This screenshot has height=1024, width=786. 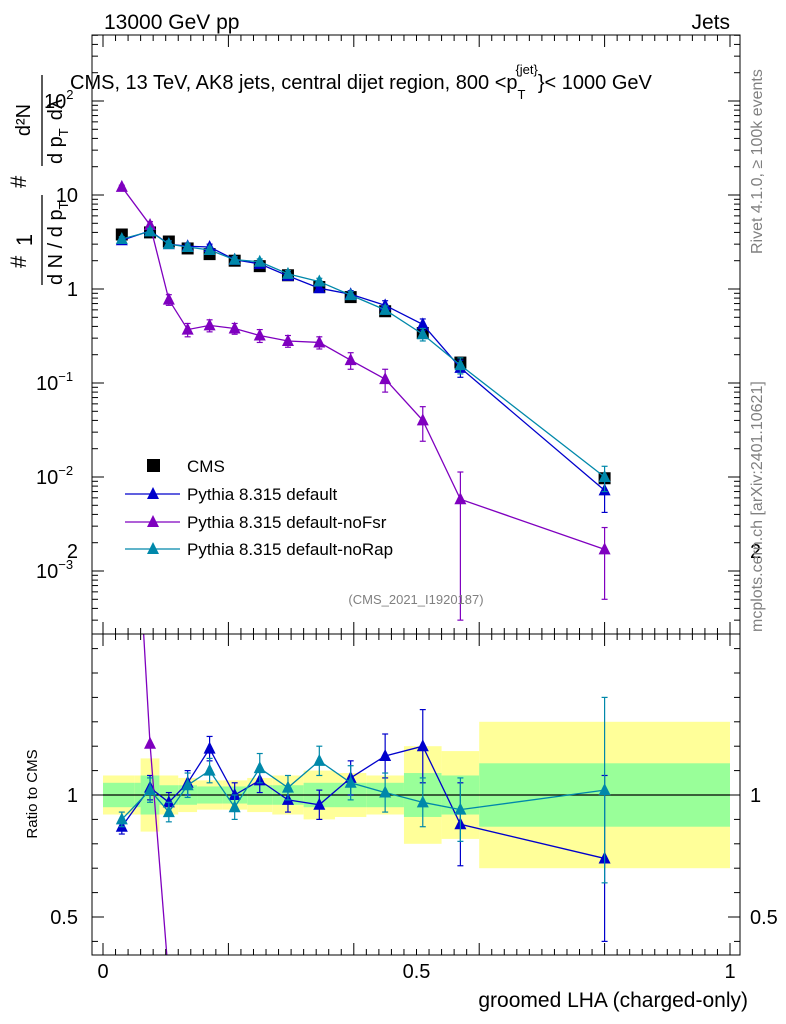 I want to click on y-tick-label-ratio-l-1: 1, so click(x=72, y=796).